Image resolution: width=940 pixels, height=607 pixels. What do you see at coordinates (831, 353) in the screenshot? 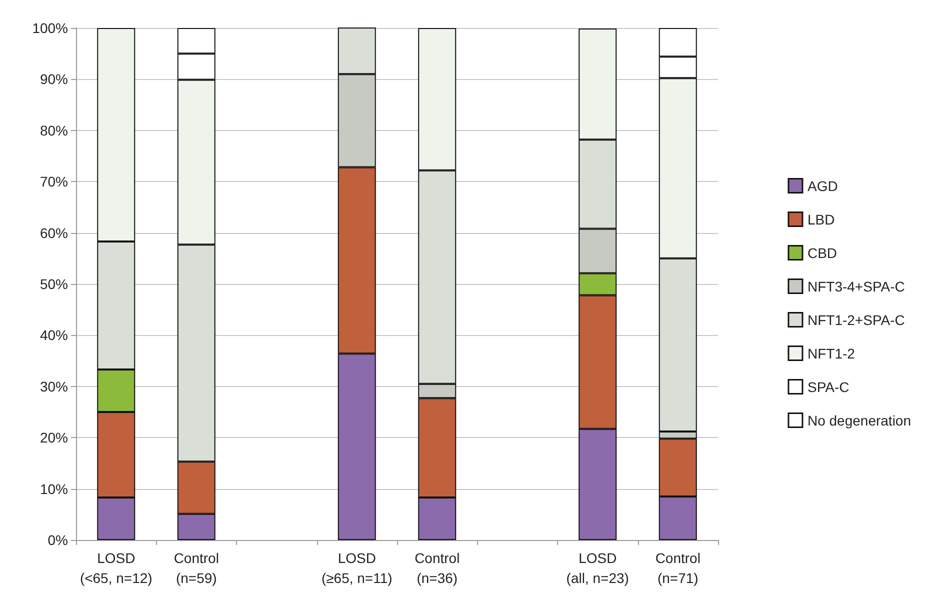
I see `legend-label: NFT1-2` at bounding box center [831, 353].